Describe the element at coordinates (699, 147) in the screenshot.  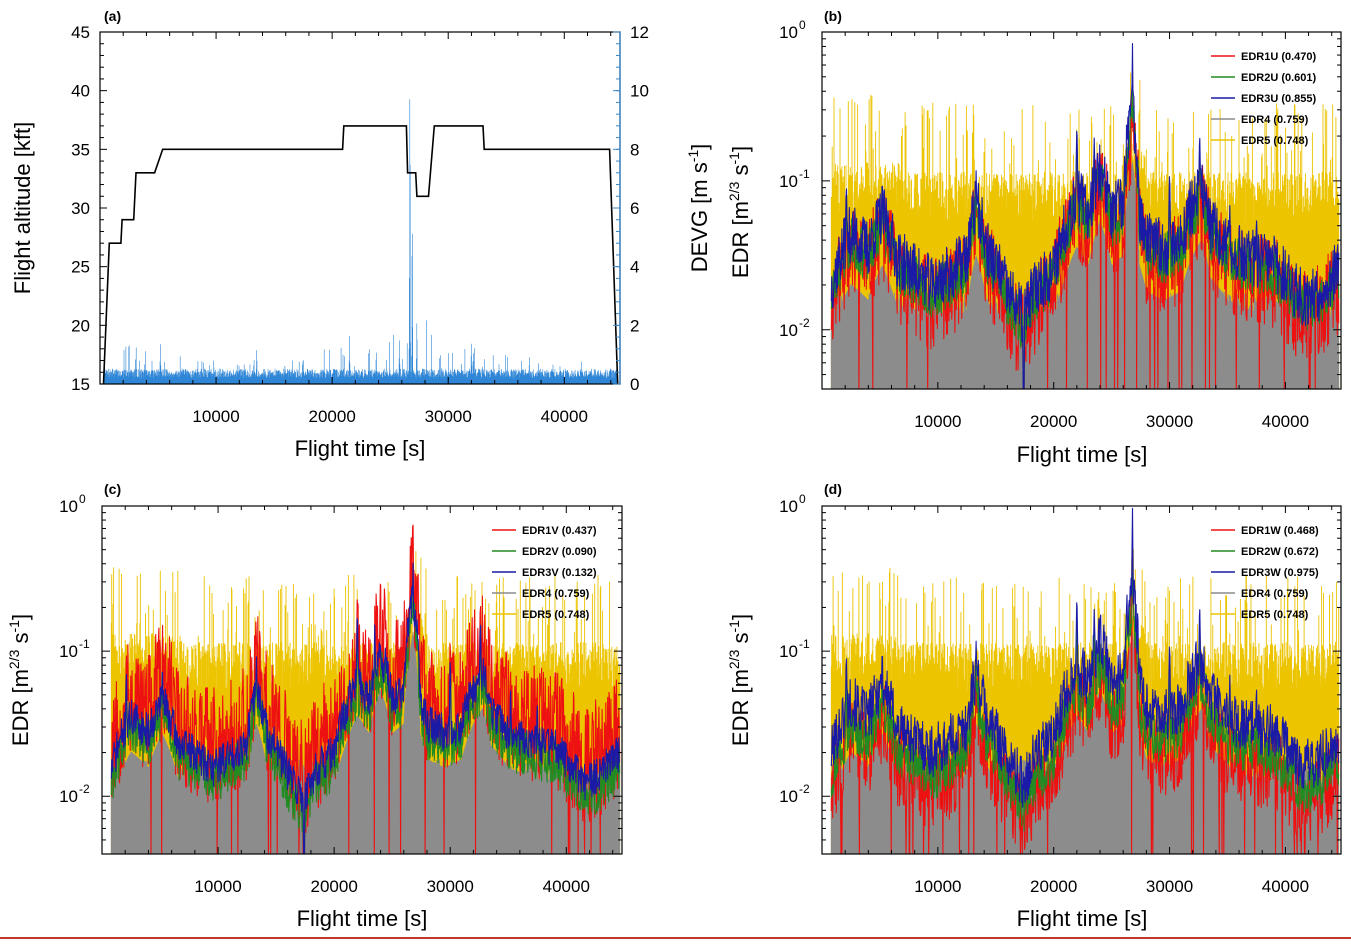
I see `right-axis-title-end: ]` at that location.